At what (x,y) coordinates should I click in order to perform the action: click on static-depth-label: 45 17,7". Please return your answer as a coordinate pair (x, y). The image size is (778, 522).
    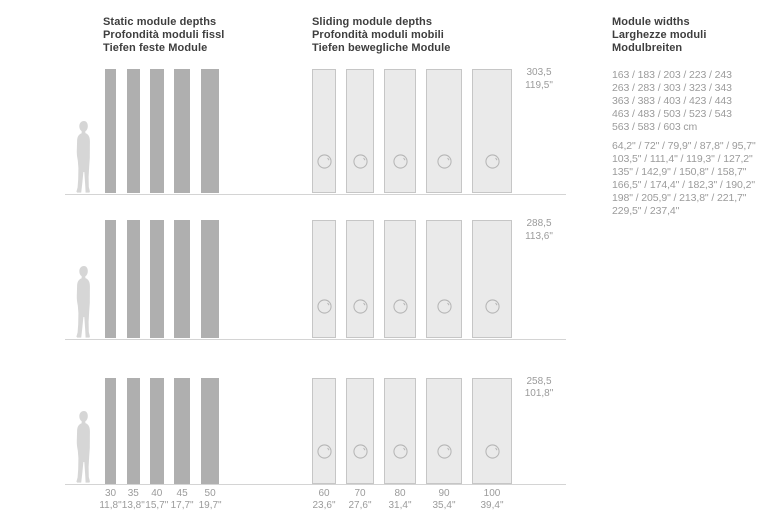
    Looking at the image, I should click on (182, 500).